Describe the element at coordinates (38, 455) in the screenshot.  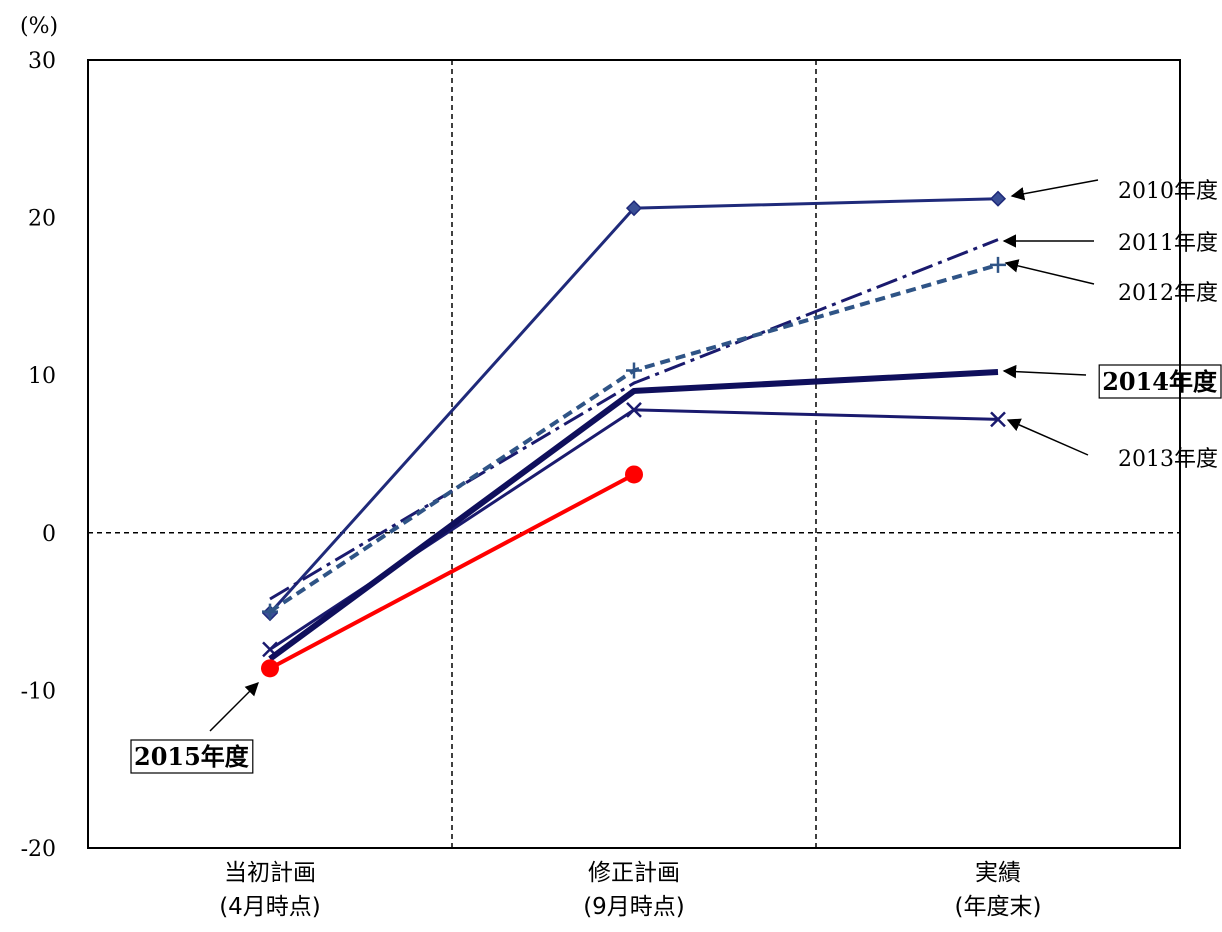
I see `y-axis-ticks: 30 20 10 0 -10 -20` at that location.